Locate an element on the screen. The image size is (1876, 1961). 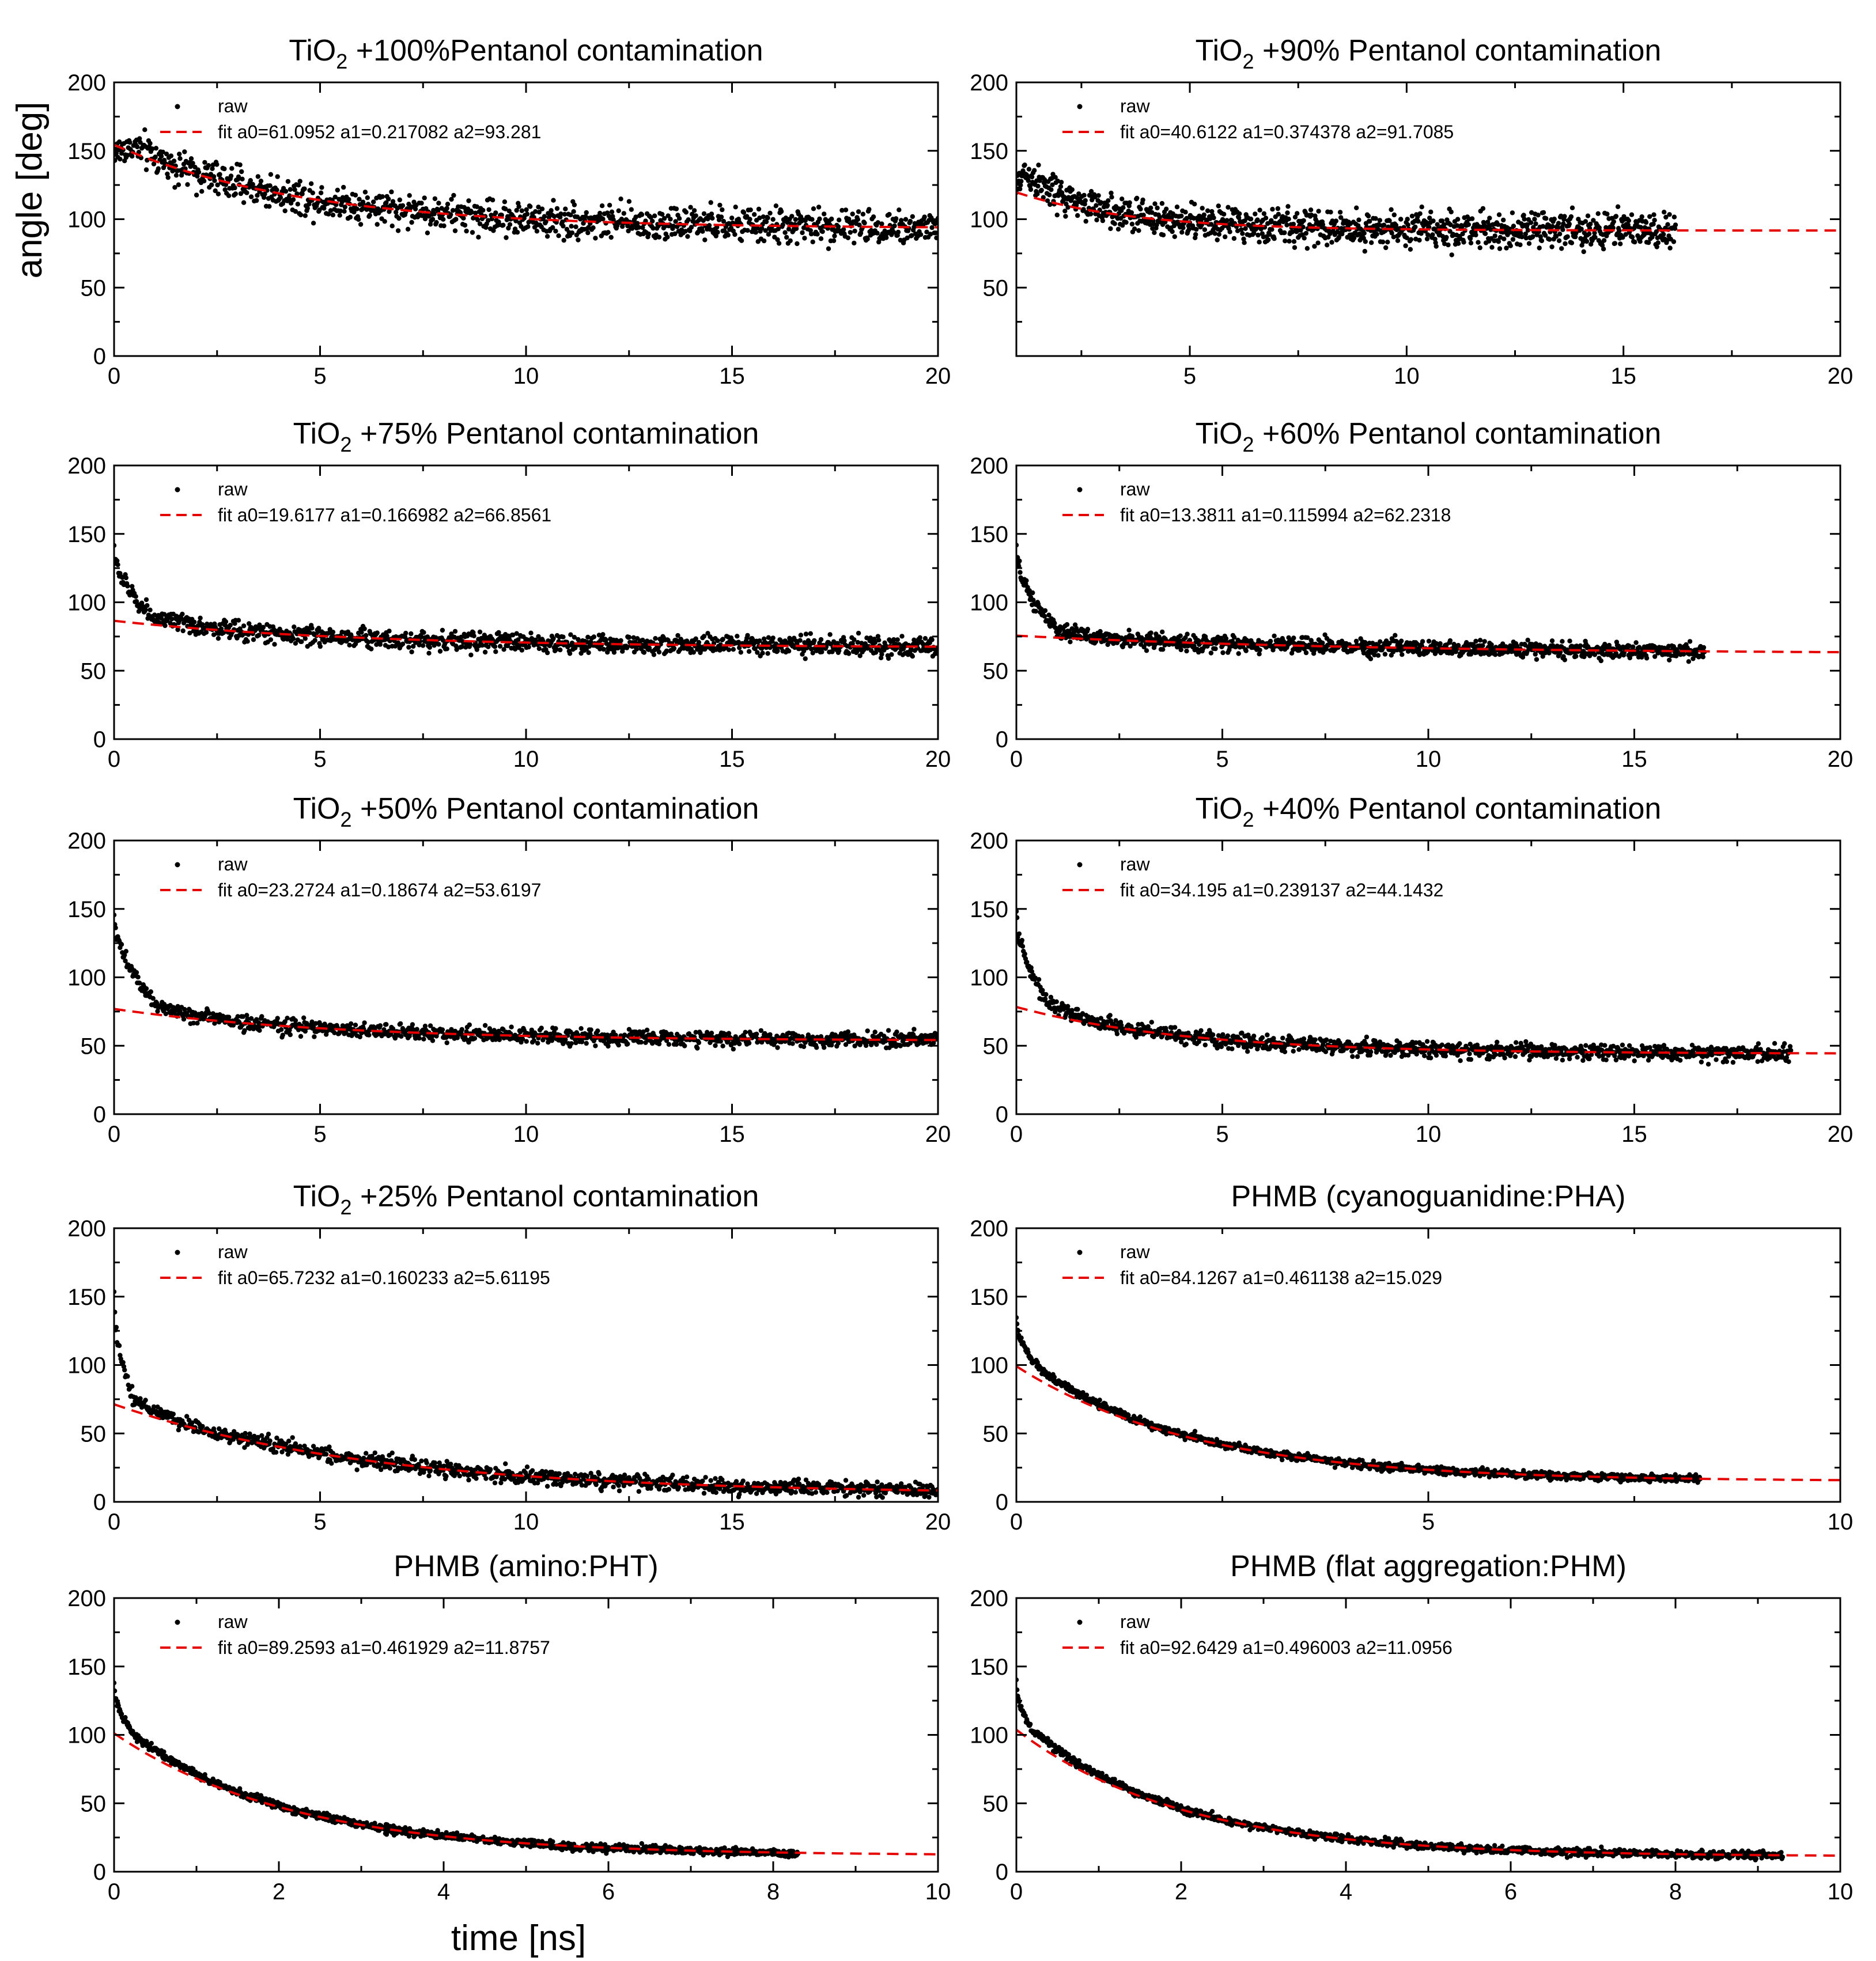
chart-title: TiO2 +50% Pentanol contamination is located at coordinates (526, 811).